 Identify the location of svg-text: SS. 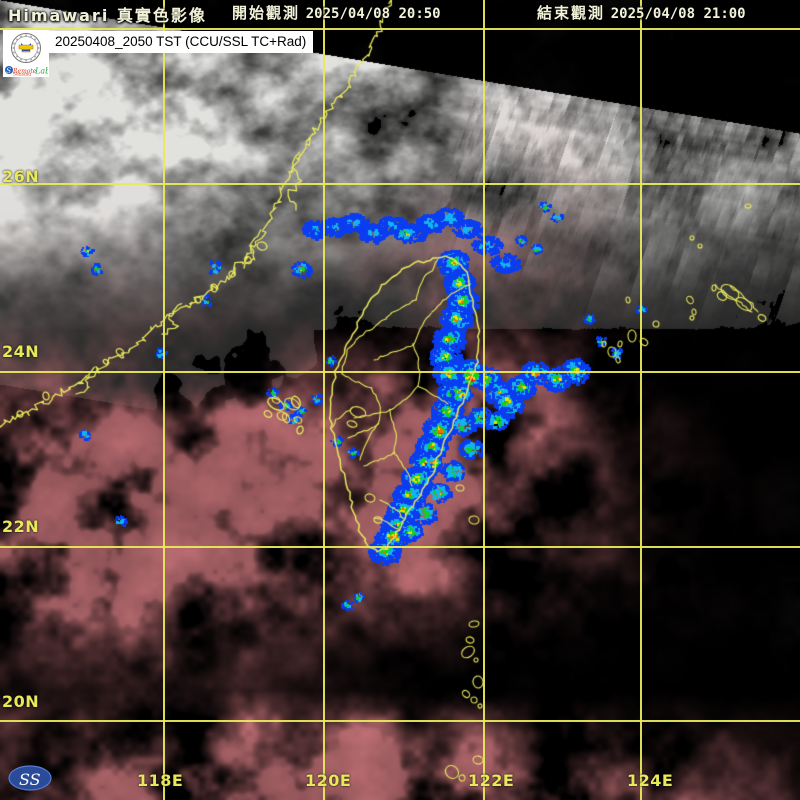
(30, 779).